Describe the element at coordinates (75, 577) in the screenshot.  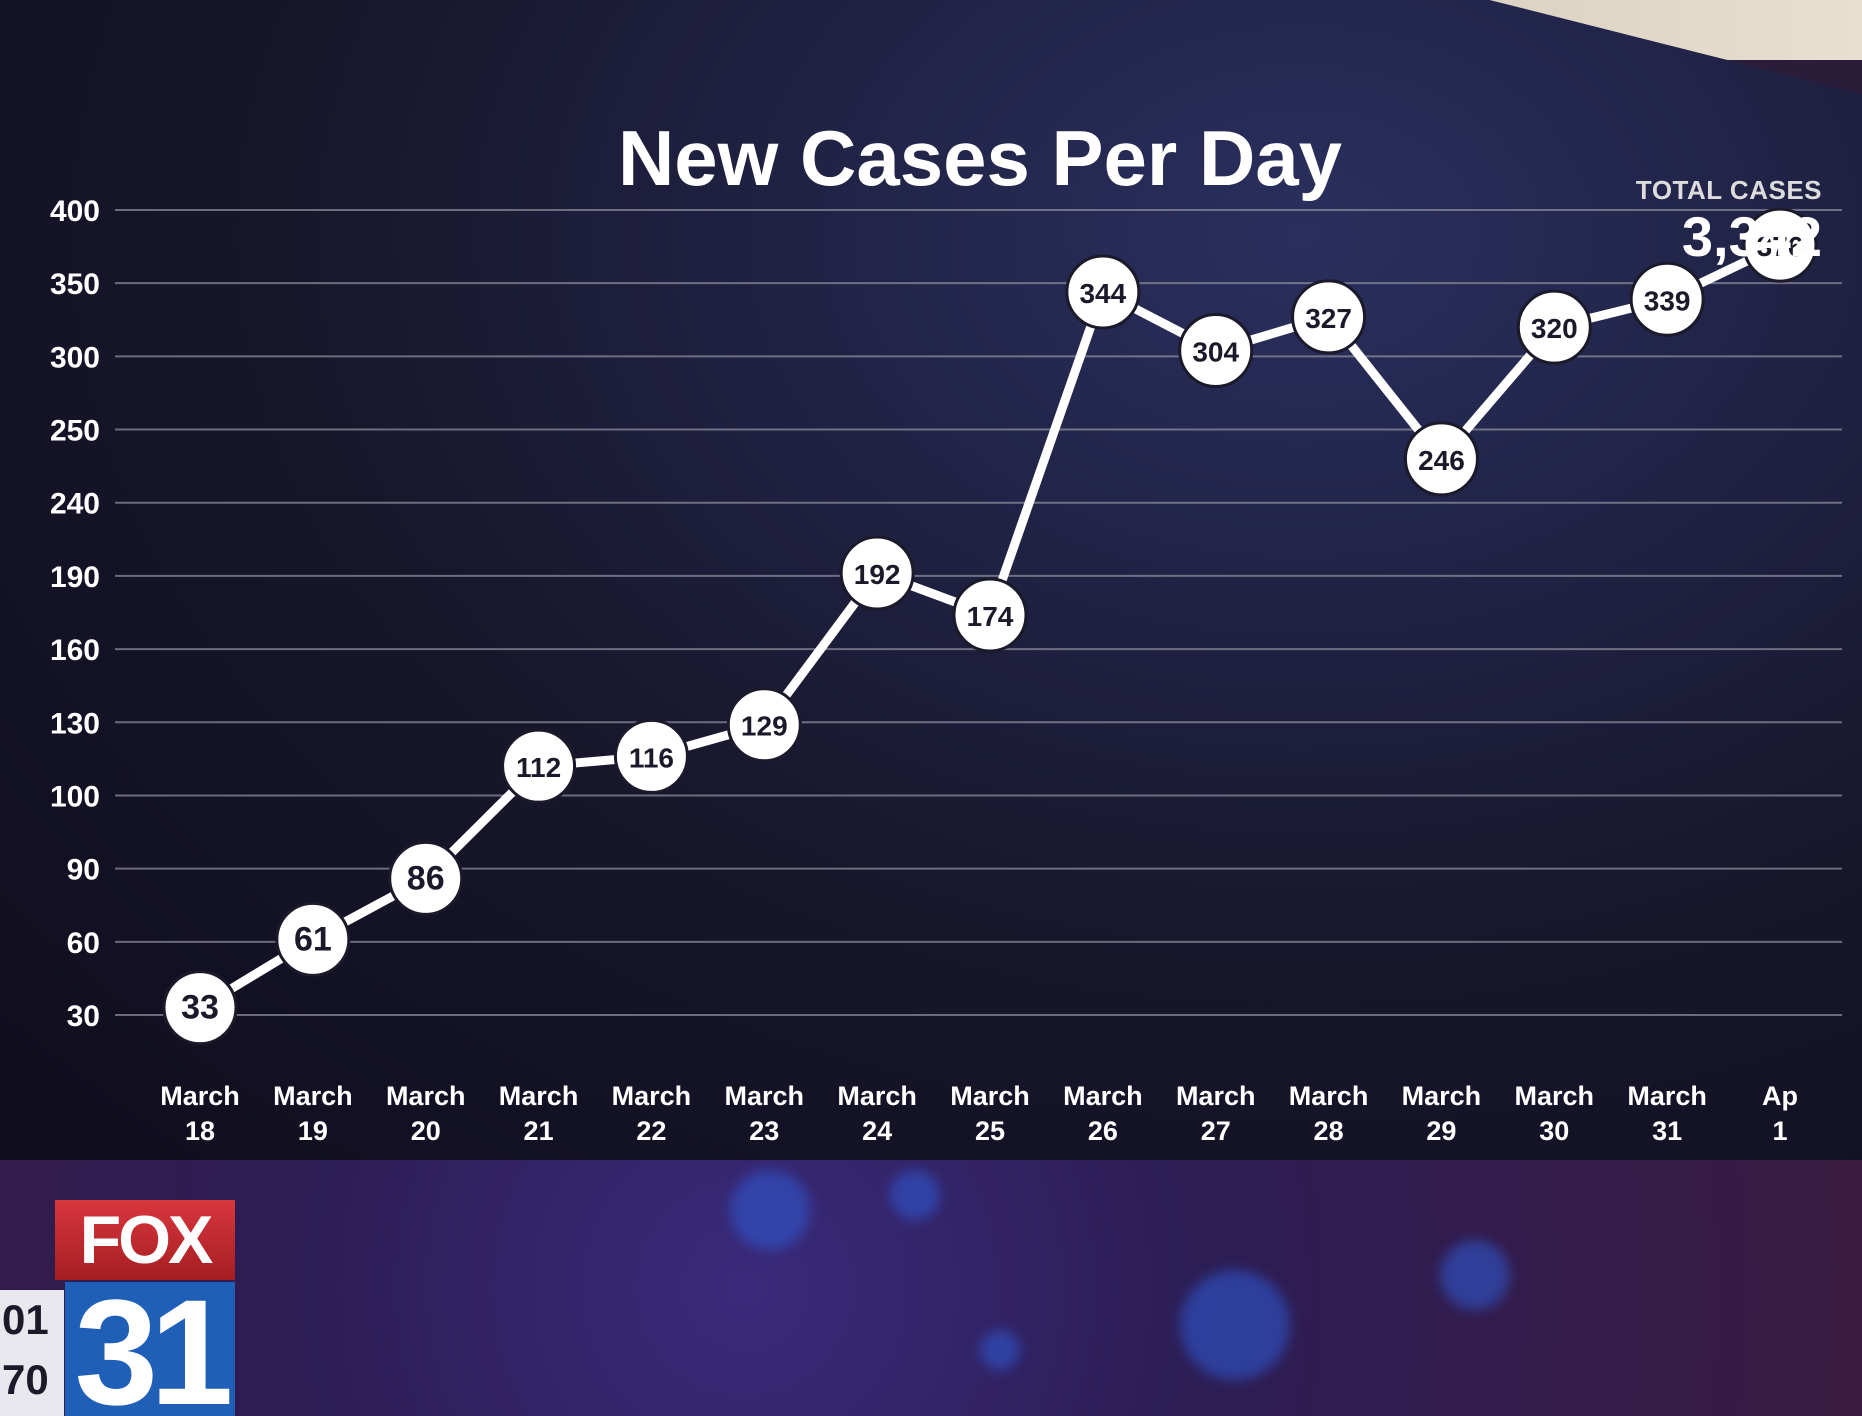
I see `y-tick-label: 190` at that location.